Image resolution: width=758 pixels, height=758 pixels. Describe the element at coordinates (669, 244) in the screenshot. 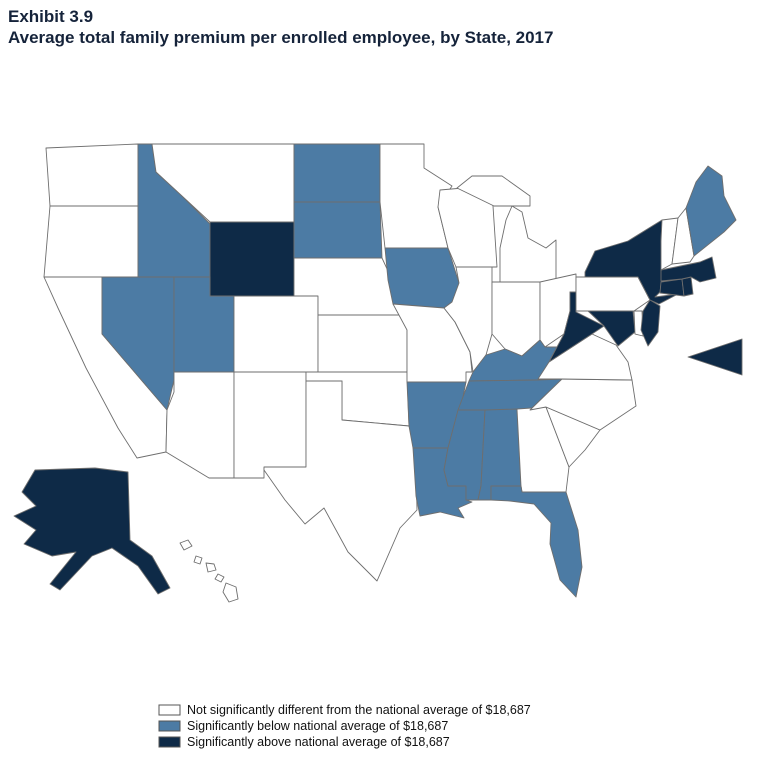

I see `state-vt` at that location.